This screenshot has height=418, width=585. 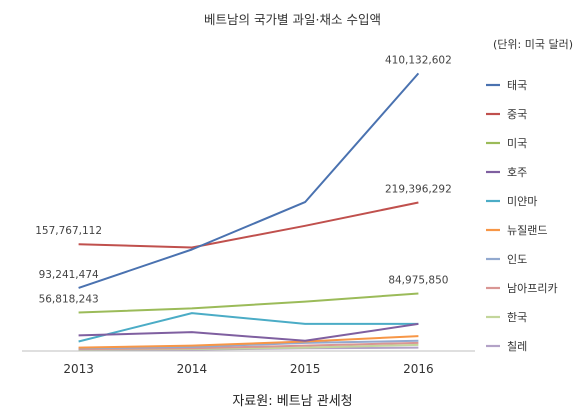 I want to click on data-label: 410,132,602, so click(x=418, y=60).